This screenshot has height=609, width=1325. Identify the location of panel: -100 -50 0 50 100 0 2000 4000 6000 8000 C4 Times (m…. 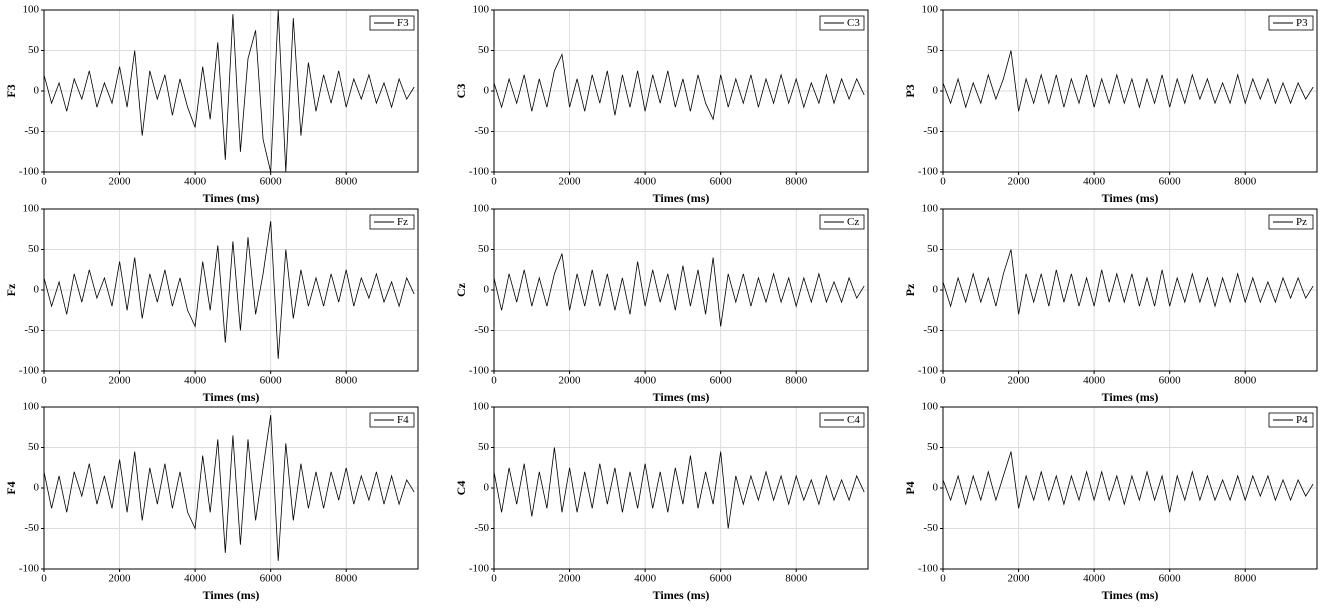
(661, 501).